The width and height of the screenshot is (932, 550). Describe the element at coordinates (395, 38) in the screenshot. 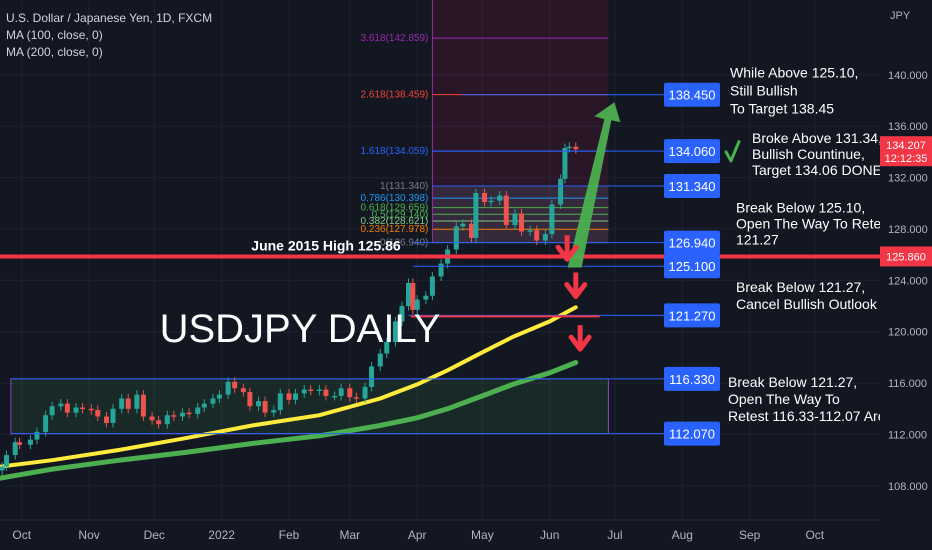

I see `fib-level-label: 3.618(142.859)` at that location.